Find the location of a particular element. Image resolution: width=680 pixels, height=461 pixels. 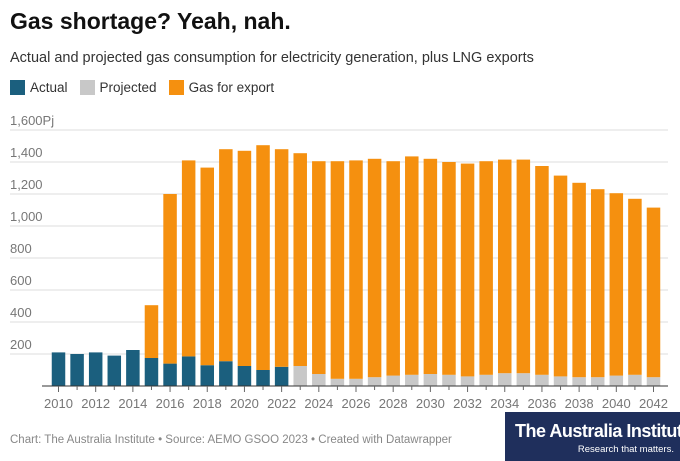

y-tick-label: 600 is located at coordinates (21, 280).